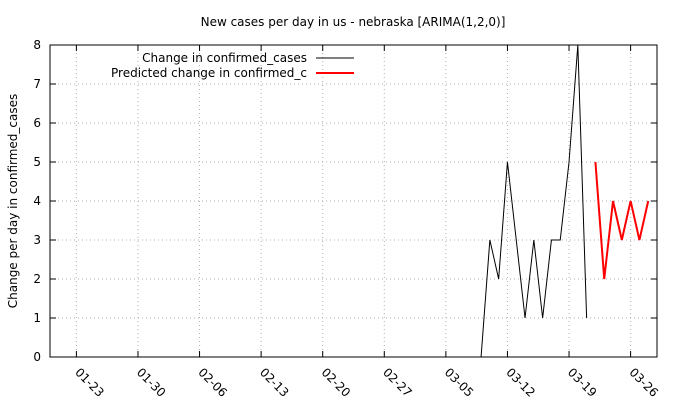 Image resolution: width=680 pixels, height=400 pixels. Describe the element at coordinates (37, 123) in the screenshot. I see `y-tick-label: 6` at that location.